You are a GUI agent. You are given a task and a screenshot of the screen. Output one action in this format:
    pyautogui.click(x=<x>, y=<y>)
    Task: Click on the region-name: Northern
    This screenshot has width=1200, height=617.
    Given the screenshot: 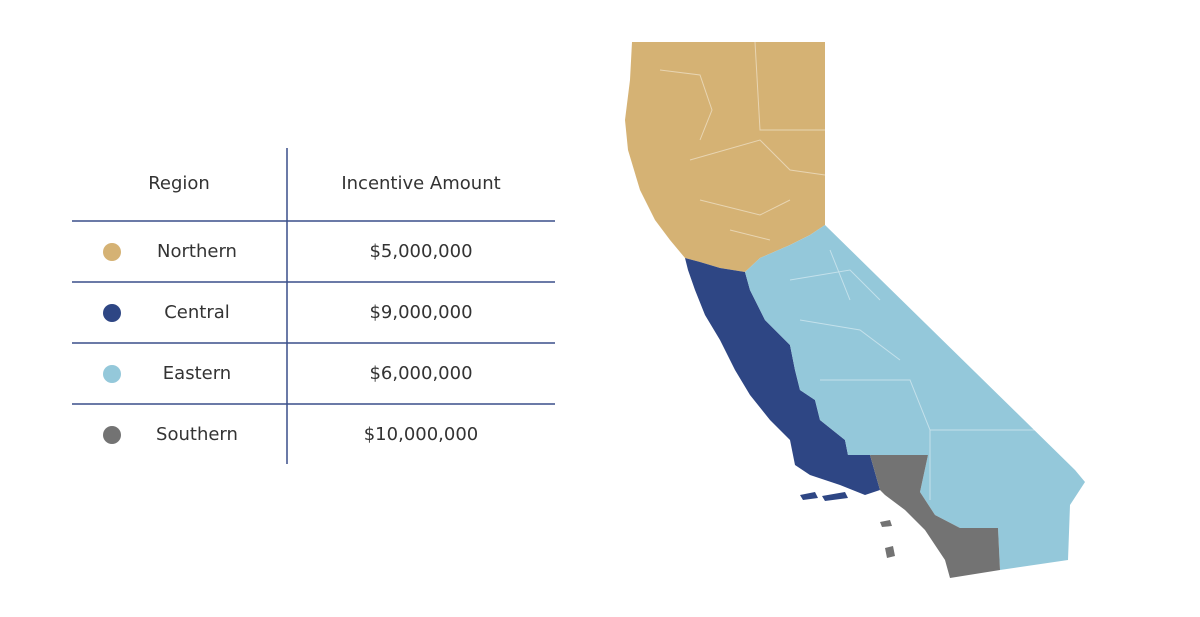 What is the action you would take?
    pyautogui.click(x=197, y=251)
    